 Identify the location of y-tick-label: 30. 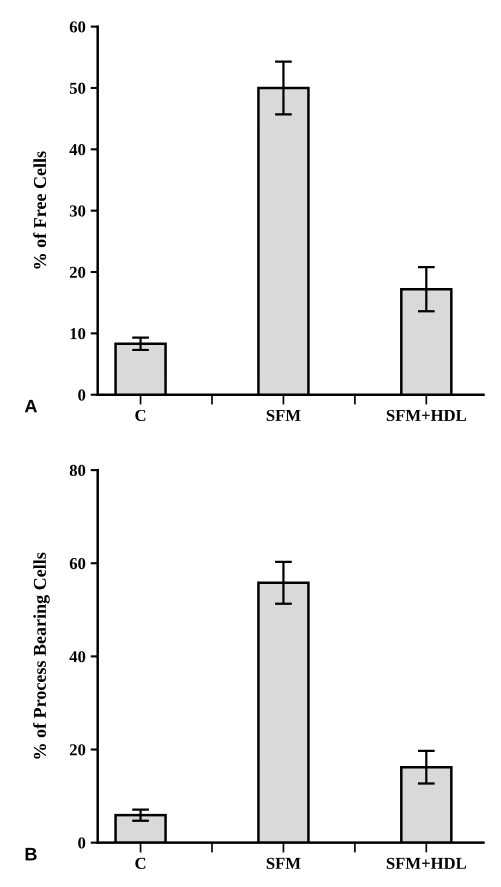
(78, 211).